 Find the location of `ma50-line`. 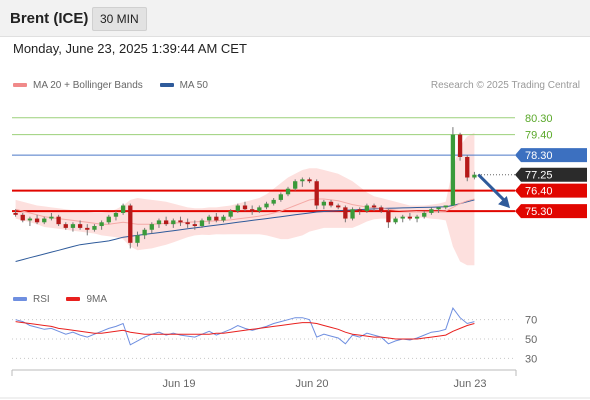

ma50-line is located at coordinates (245, 230).